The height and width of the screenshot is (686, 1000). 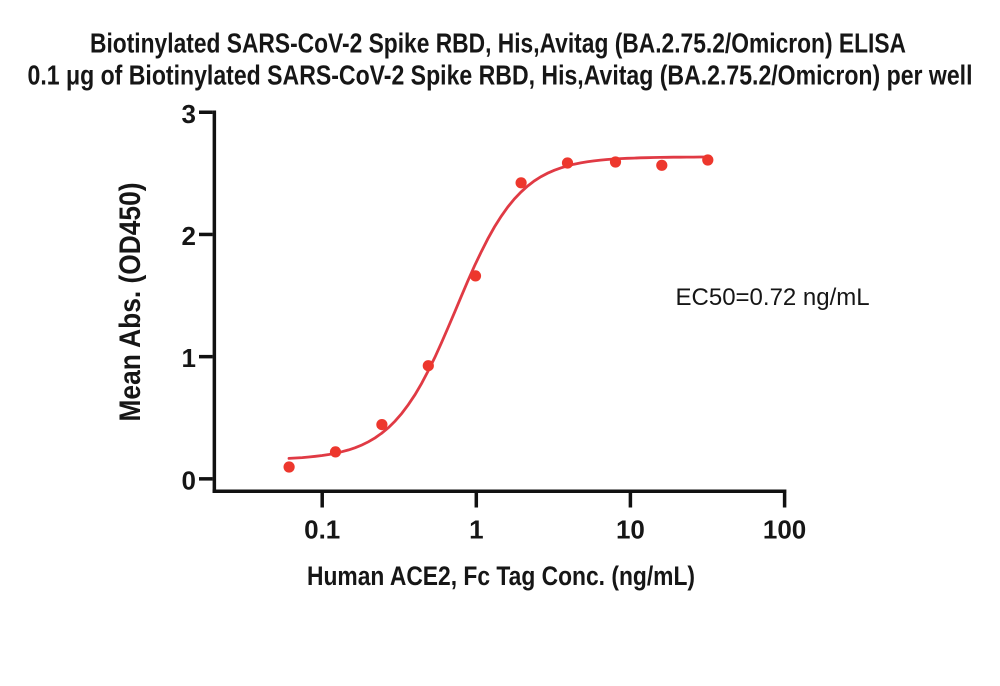 I want to click on svg-text: 100, so click(x=784, y=529).